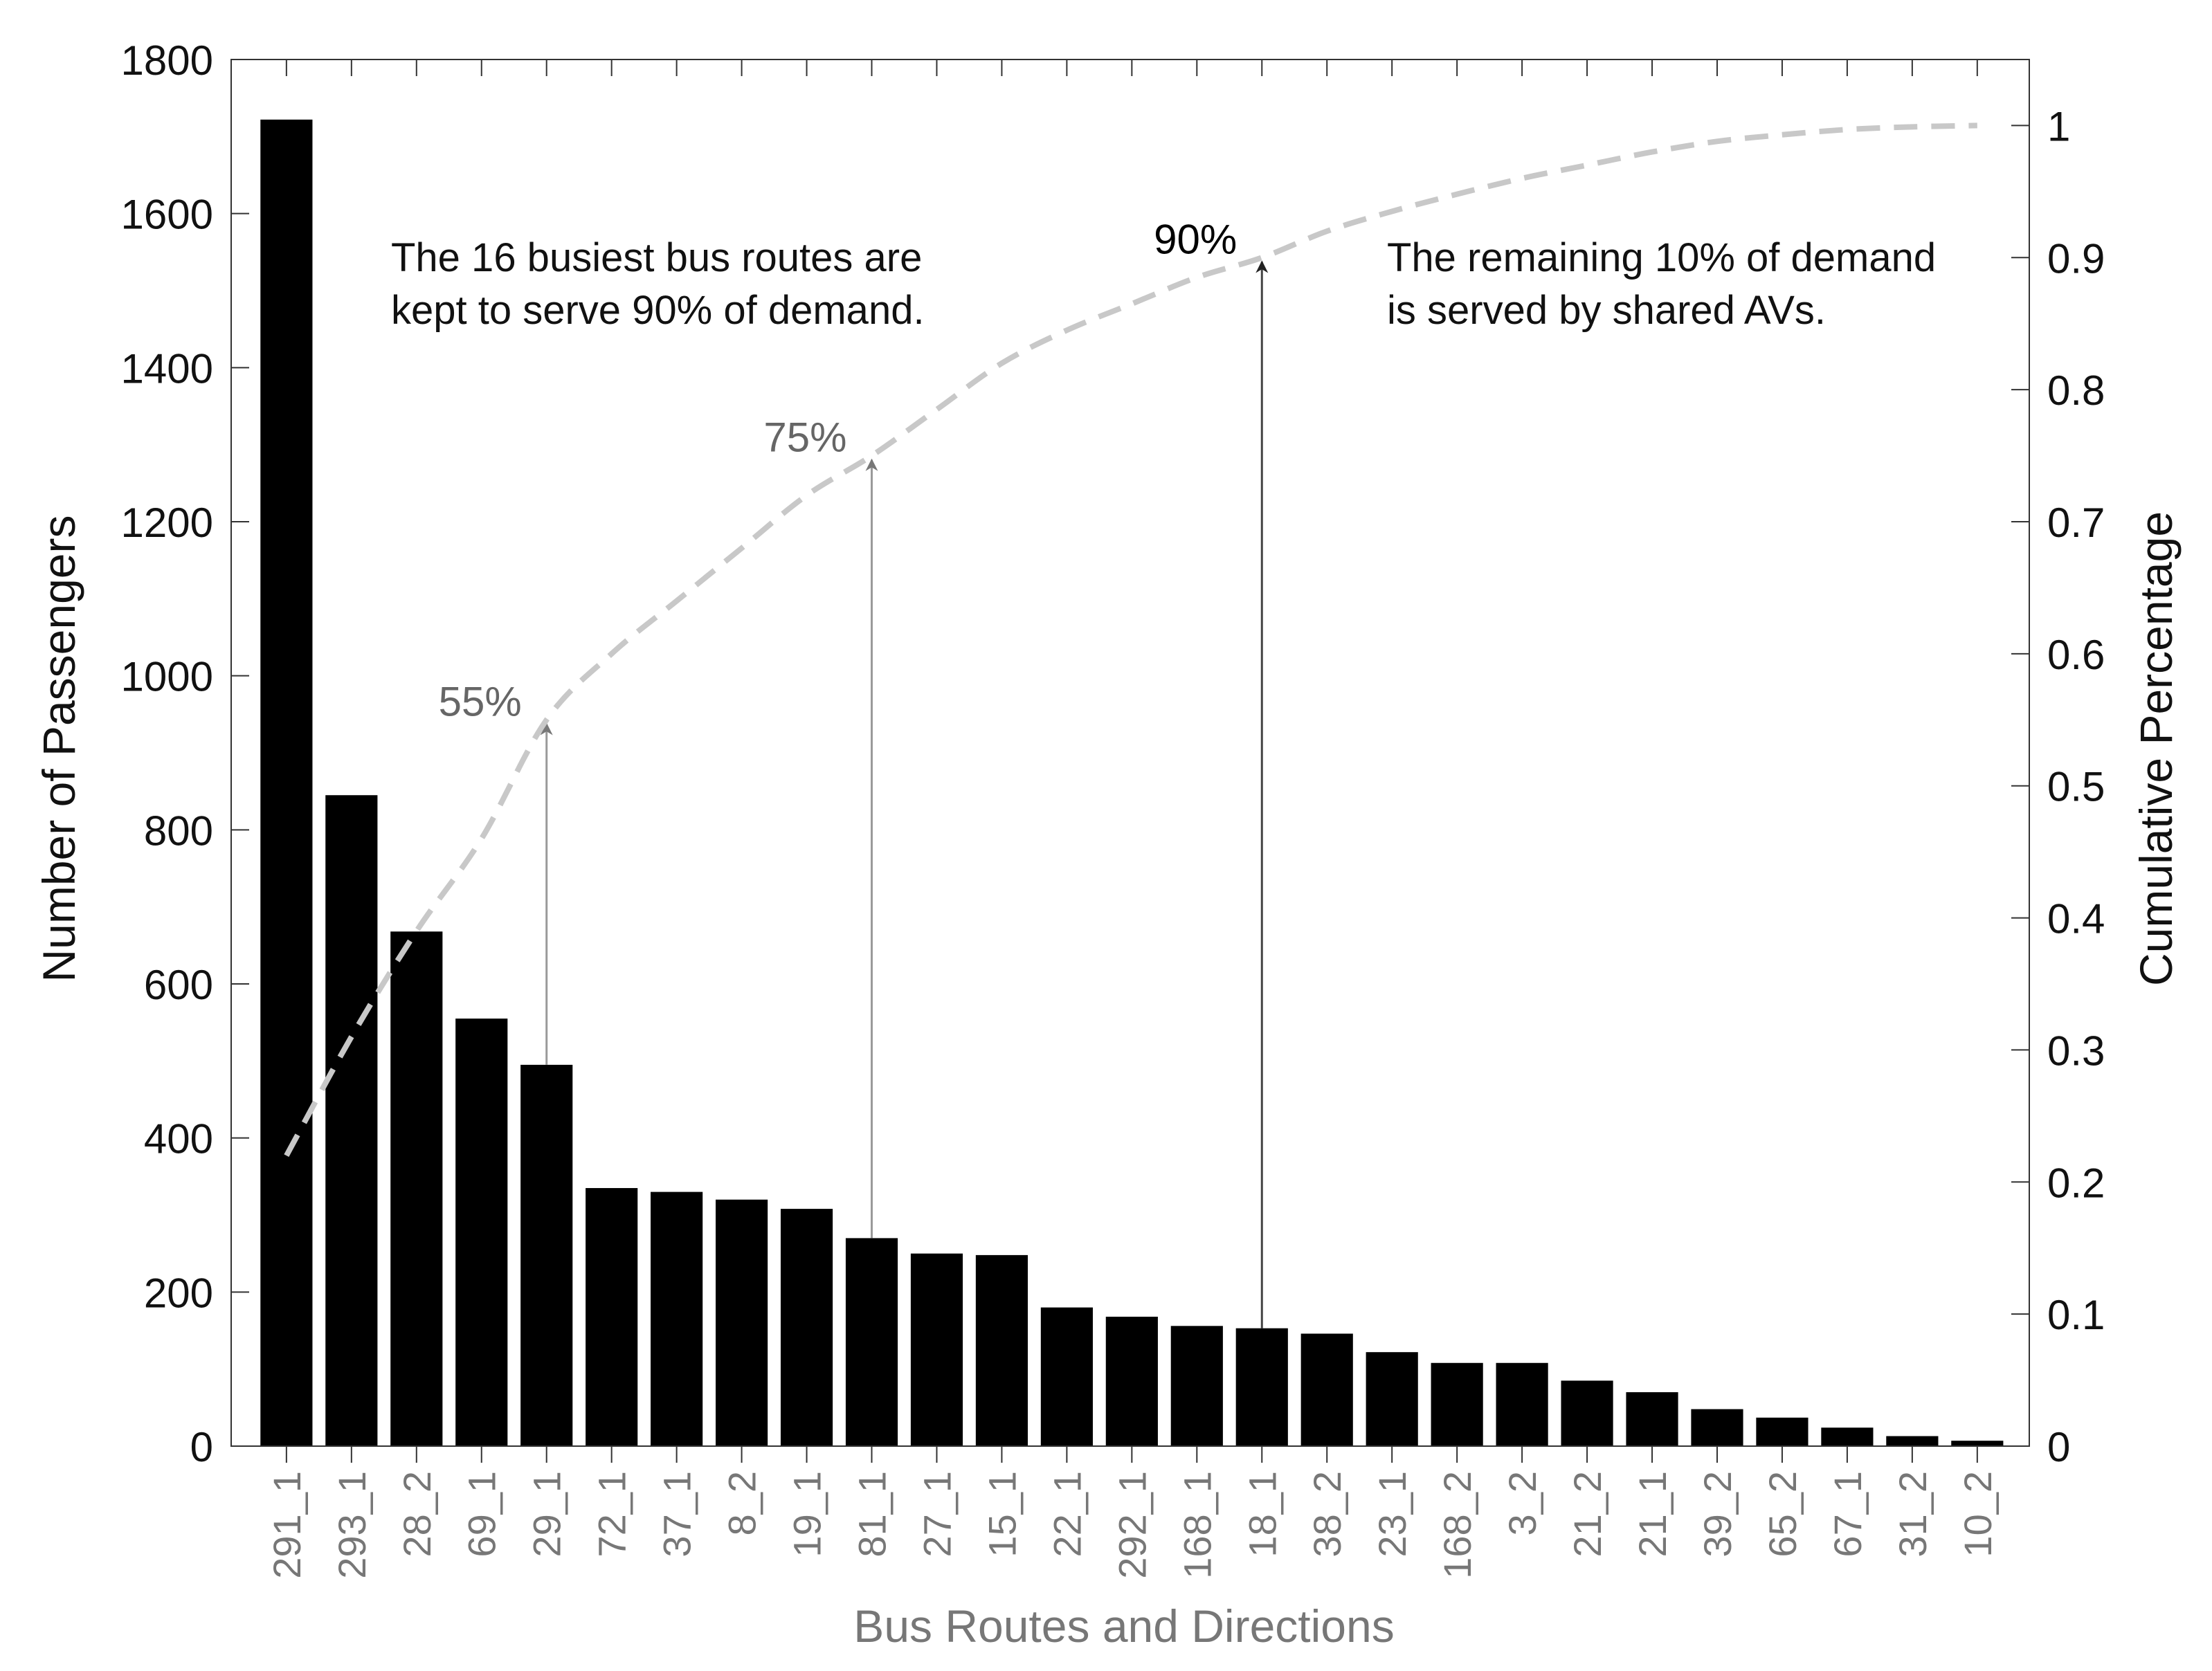 This screenshot has width=2212, height=1671. What do you see at coordinates (2076, 1315) in the screenshot?
I see `y2-tick-label: 0.1` at bounding box center [2076, 1315].